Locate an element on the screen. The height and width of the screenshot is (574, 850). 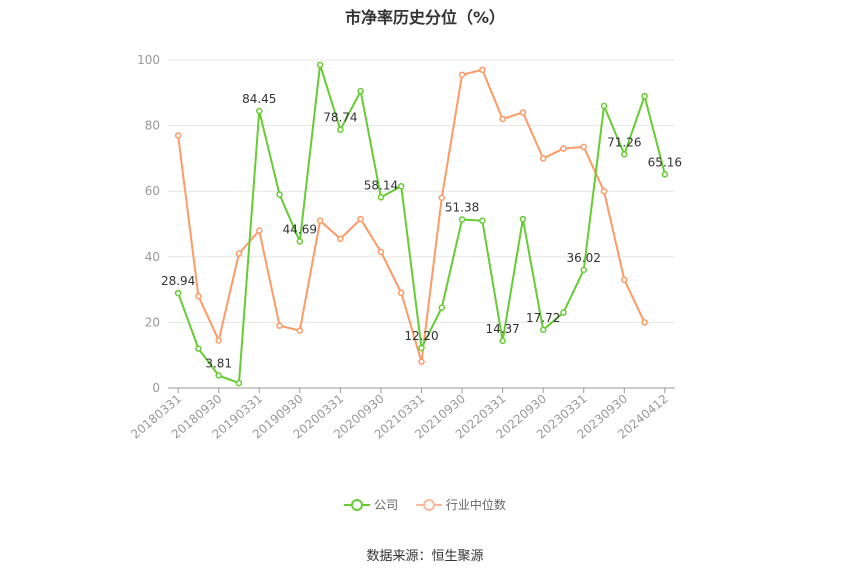
y-tick-label: 60 is located at coordinates (152, 191).